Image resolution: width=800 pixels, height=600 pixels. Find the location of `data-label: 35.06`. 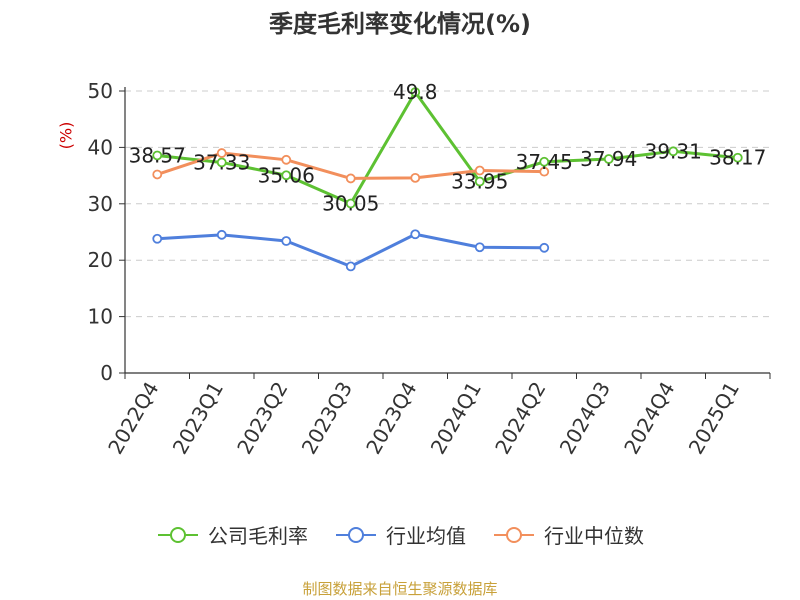

data-label: 35.06 is located at coordinates (286, 175).